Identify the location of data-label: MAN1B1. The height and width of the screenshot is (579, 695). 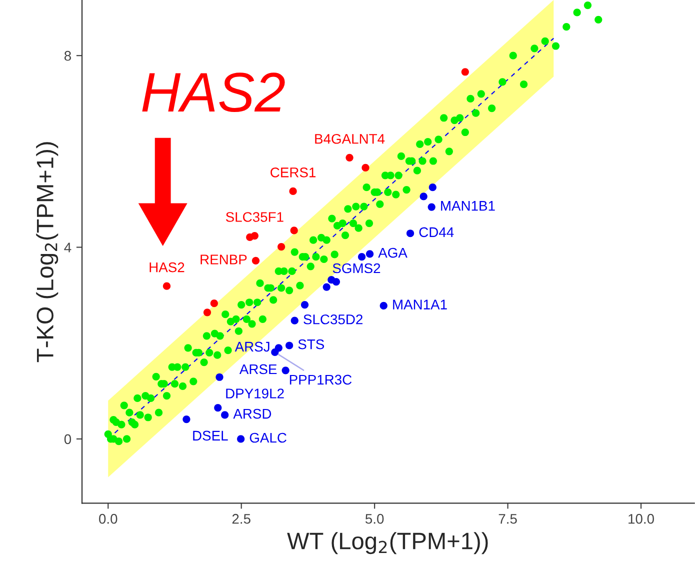
(468, 206).